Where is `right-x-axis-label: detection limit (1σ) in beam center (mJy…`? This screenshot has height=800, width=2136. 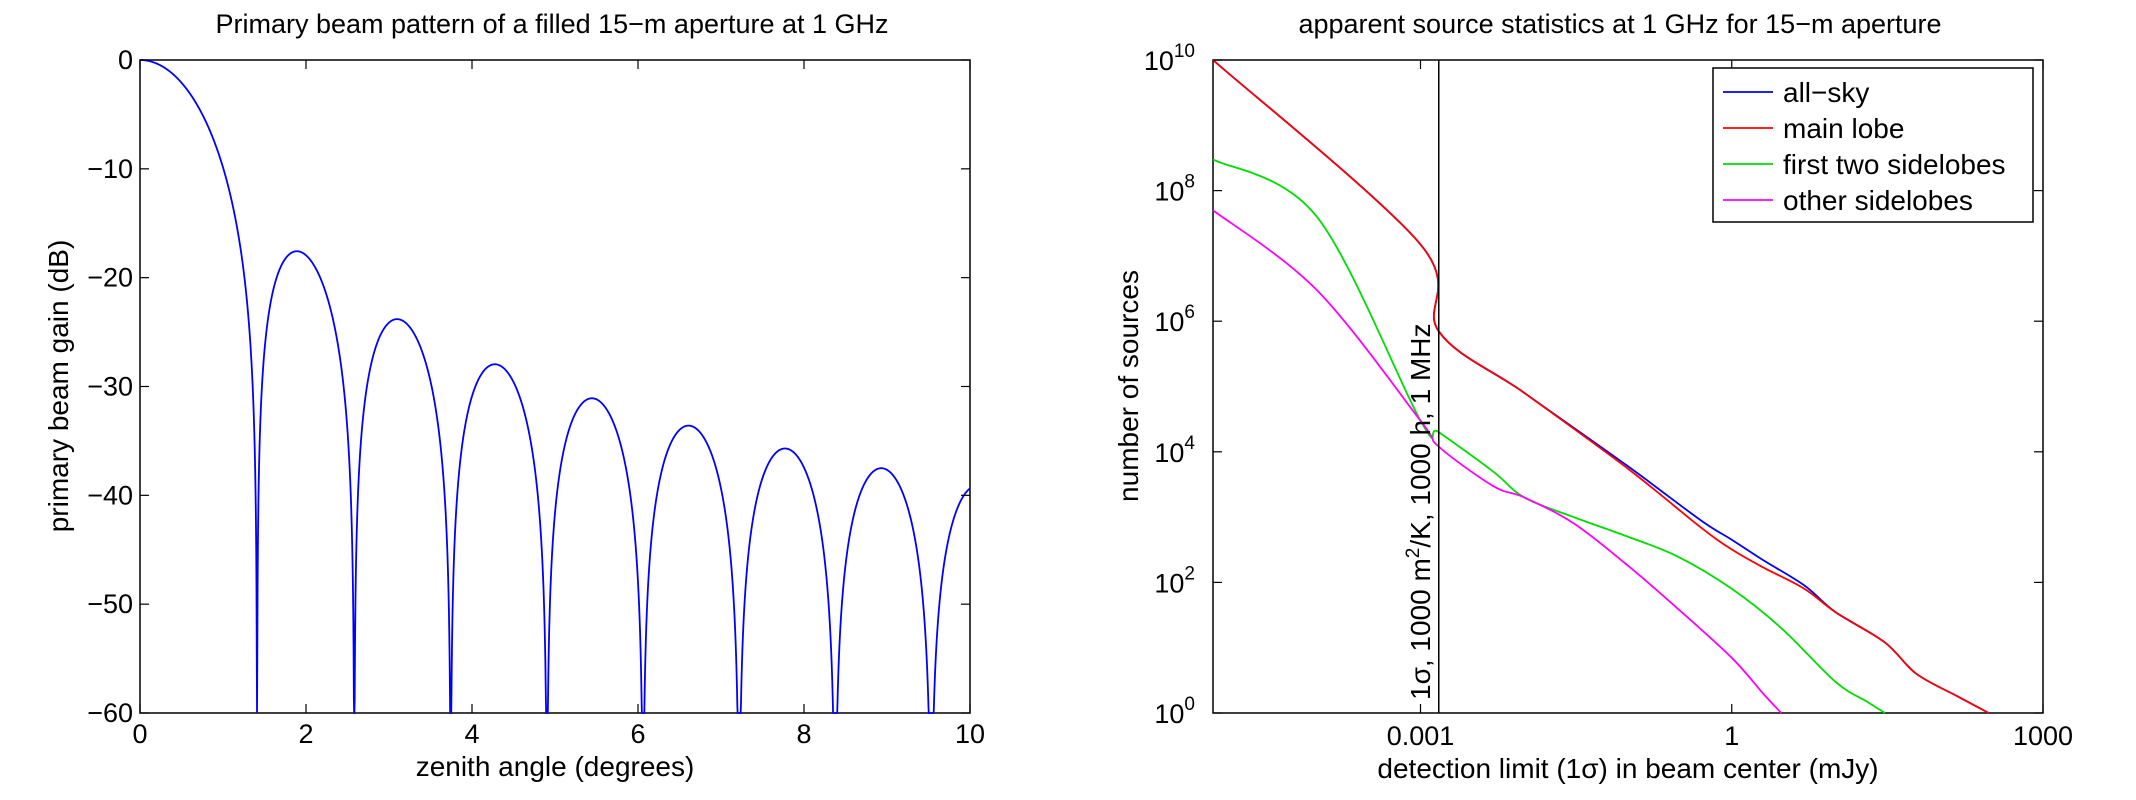
right-x-axis-label: detection limit (1σ) in beam center (mJy… is located at coordinates (1627, 768).